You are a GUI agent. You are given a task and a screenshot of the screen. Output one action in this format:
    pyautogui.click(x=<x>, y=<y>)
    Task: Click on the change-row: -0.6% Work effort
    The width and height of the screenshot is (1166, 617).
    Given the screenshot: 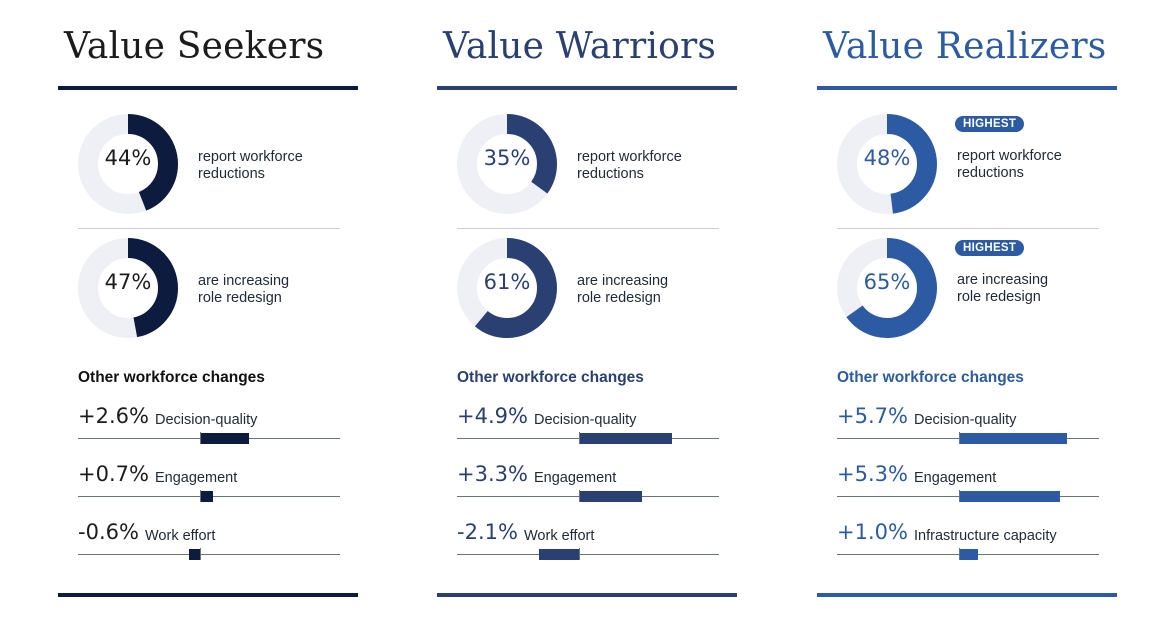 What is the action you would take?
    pyautogui.click(x=209, y=542)
    